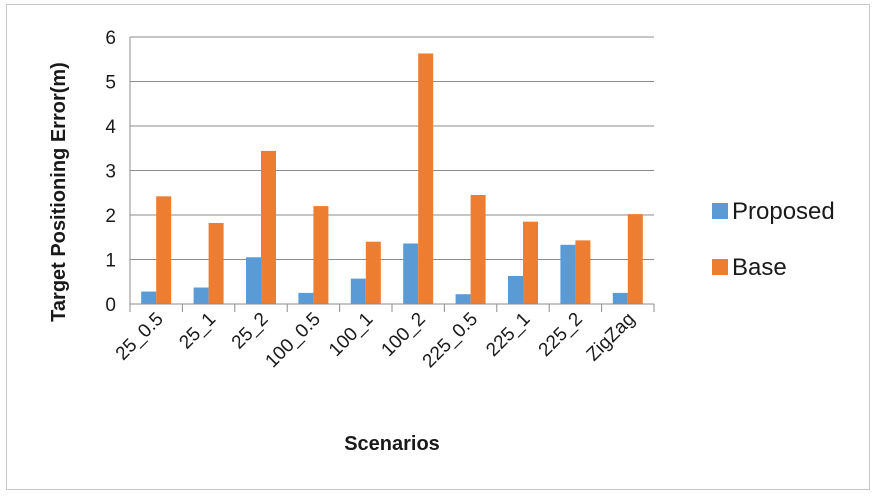 The height and width of the screenshot is (498, 878). What do you see at coordinates (321, 255) in the screenshot?
I see `bar-base-100_0.5` at bounding box center [321, 255].